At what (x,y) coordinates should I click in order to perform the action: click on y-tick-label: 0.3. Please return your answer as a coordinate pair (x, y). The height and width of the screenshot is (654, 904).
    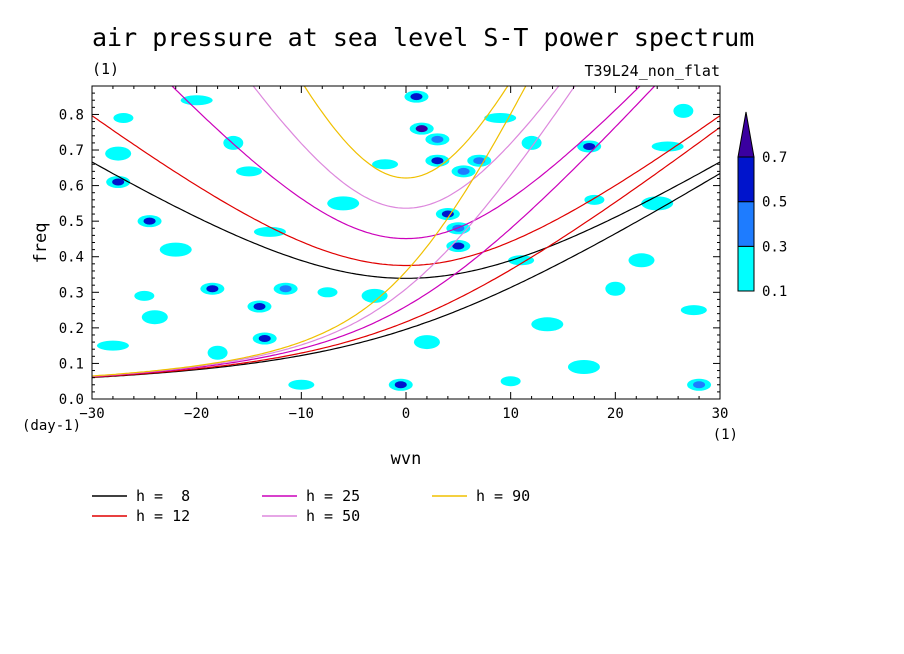
    Looking at the image, I should click on (71, 293).